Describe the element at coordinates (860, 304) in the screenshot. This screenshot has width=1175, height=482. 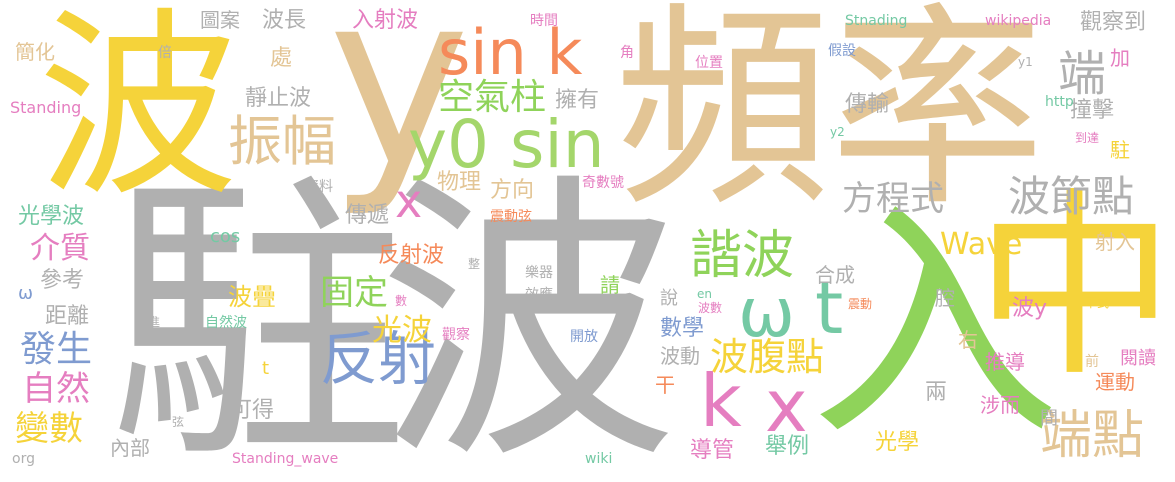
I see `word-vibration: 震動` at that location.